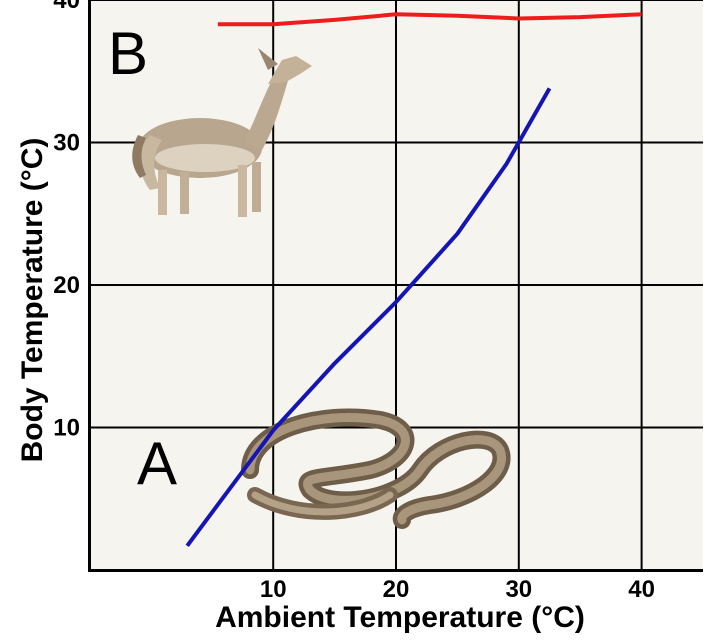 Image resolution: width=715 pixels, height=640 pixels. What do you see at coordinates (429, 19) in the screenshot?
I see `series-line-b` at bounding box center [429, 19].